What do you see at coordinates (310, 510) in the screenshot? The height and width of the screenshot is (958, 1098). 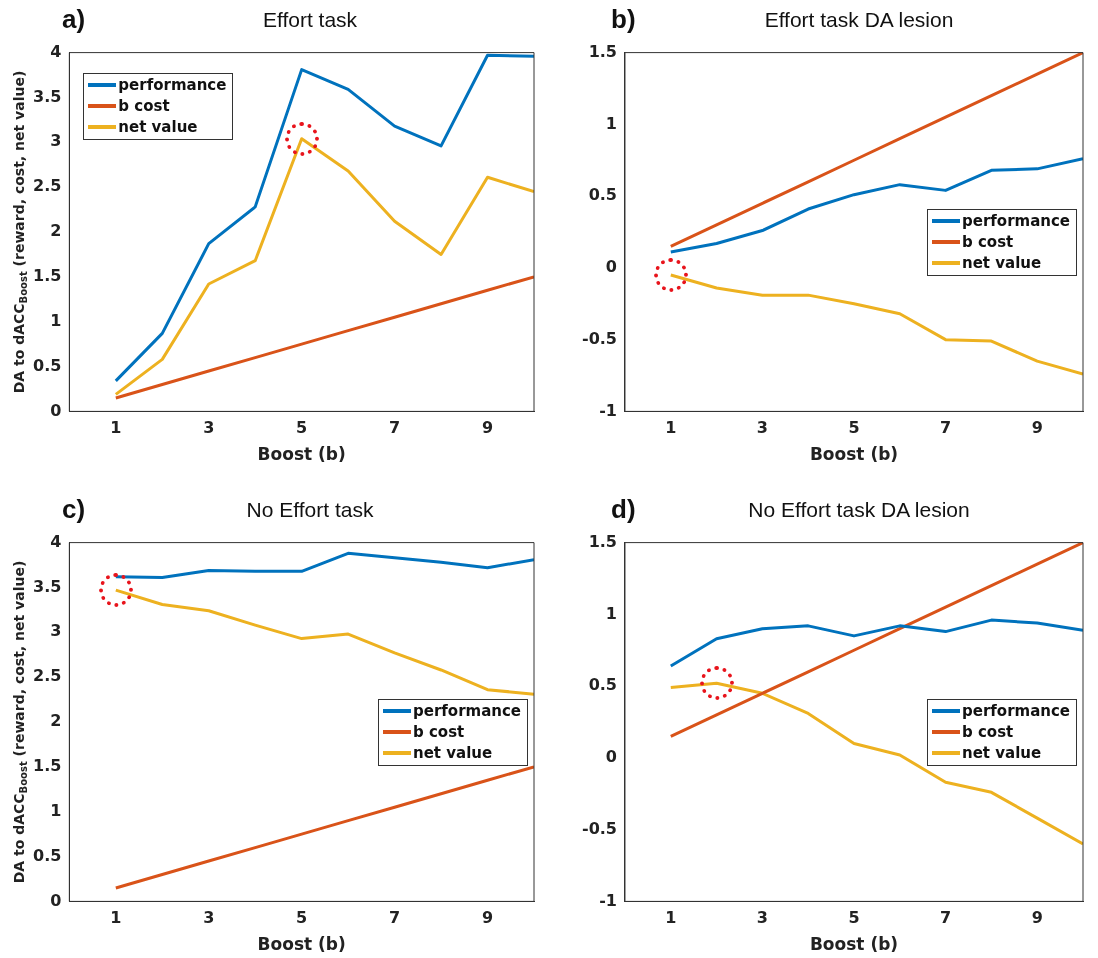 I see `chart-title: No Effort task` at bounding box center [310, 510].